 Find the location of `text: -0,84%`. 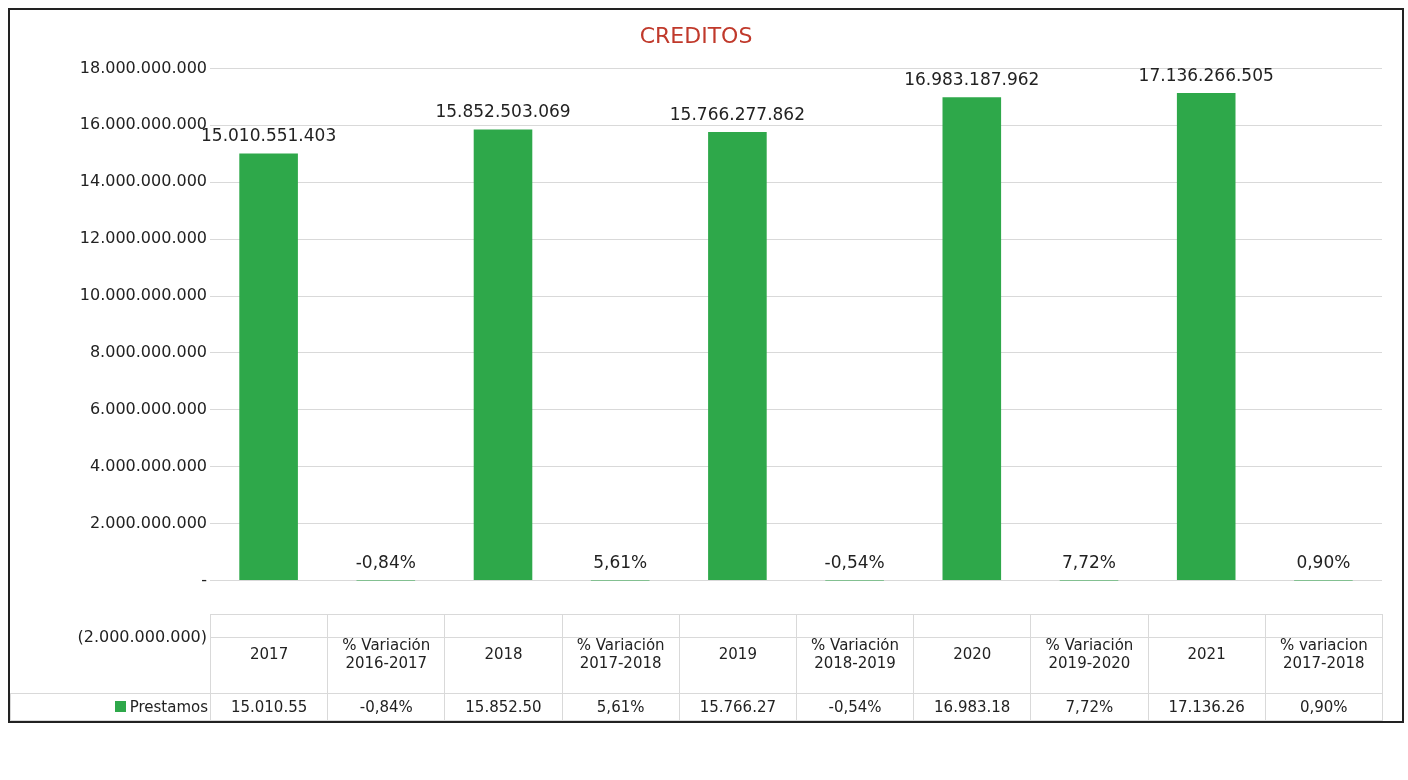

text: -0,84% is located at coordinates (386, 707).